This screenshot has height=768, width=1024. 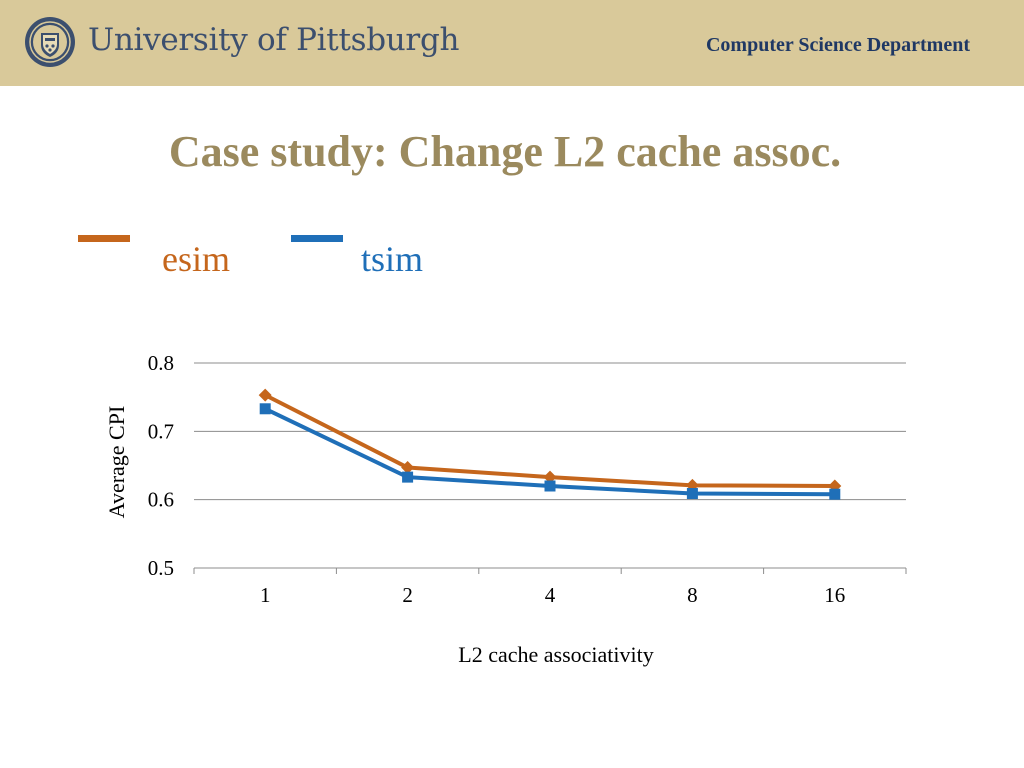 I want to click on x-axis-title: L2 cache associativity, so click(x=555, y=654).